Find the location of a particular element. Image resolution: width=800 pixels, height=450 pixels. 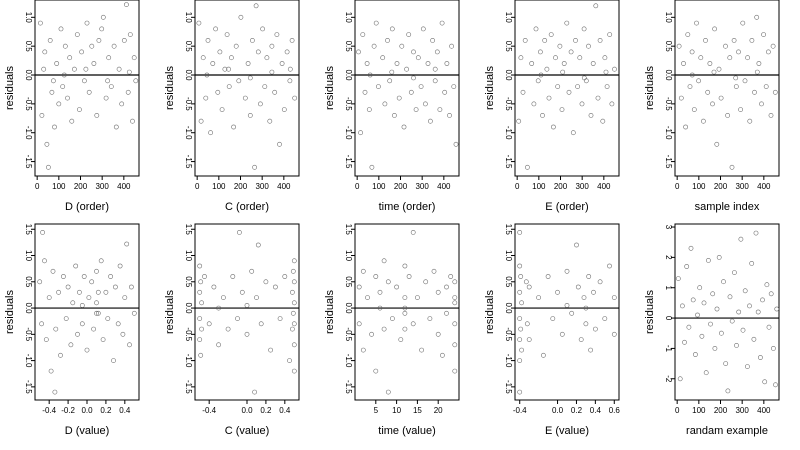

x-tick-label: 100 is located at coordinates (219, 186).